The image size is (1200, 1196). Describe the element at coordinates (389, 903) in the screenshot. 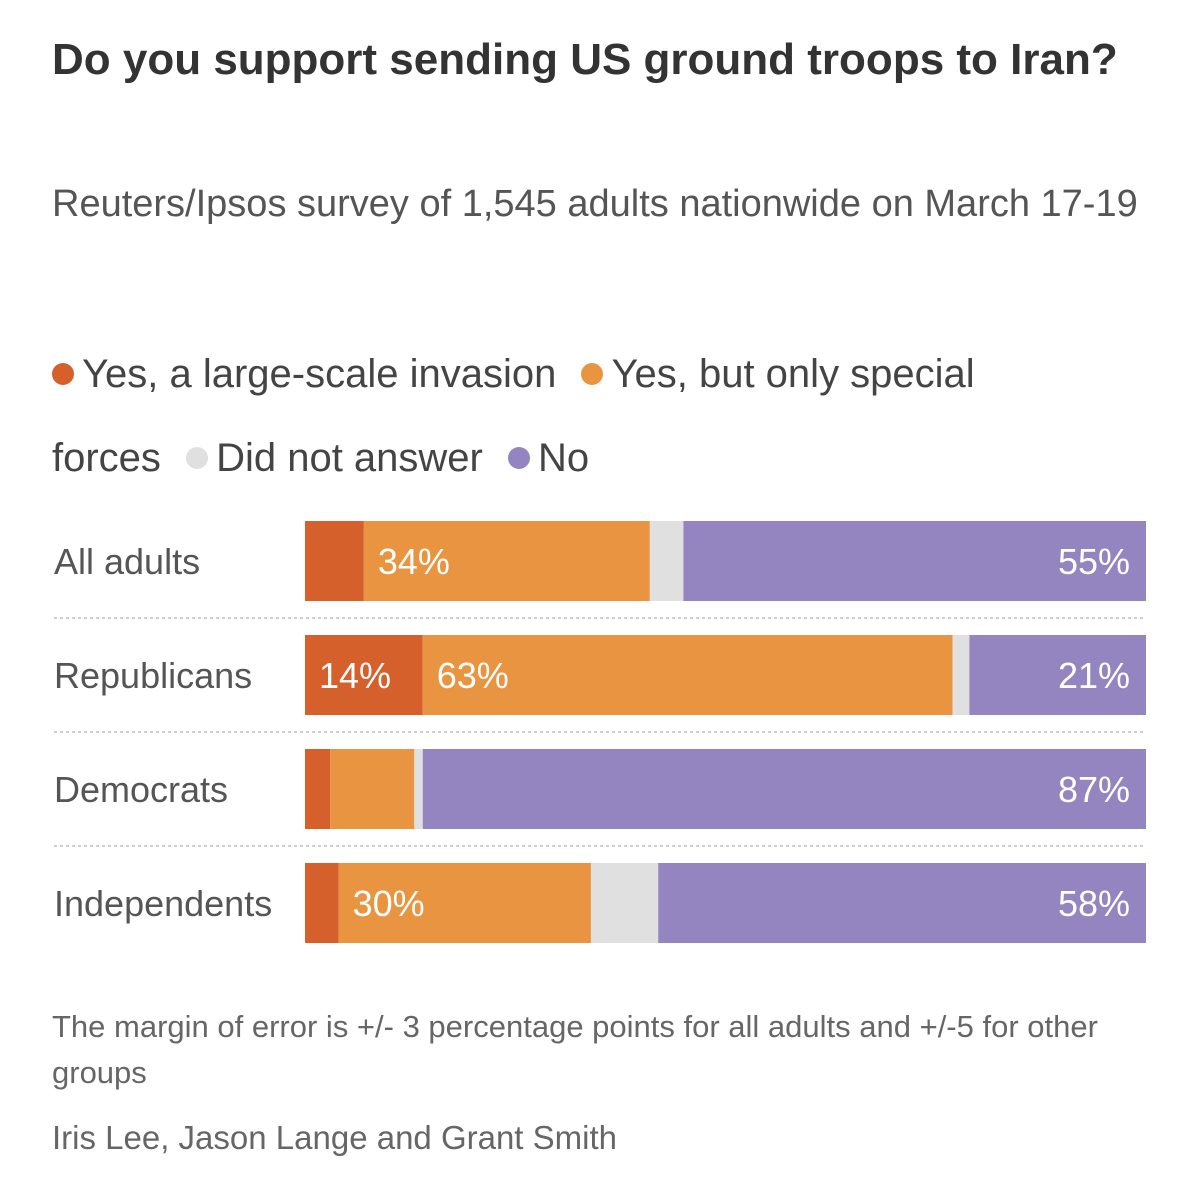

I see `data-label: 30%` at that location.